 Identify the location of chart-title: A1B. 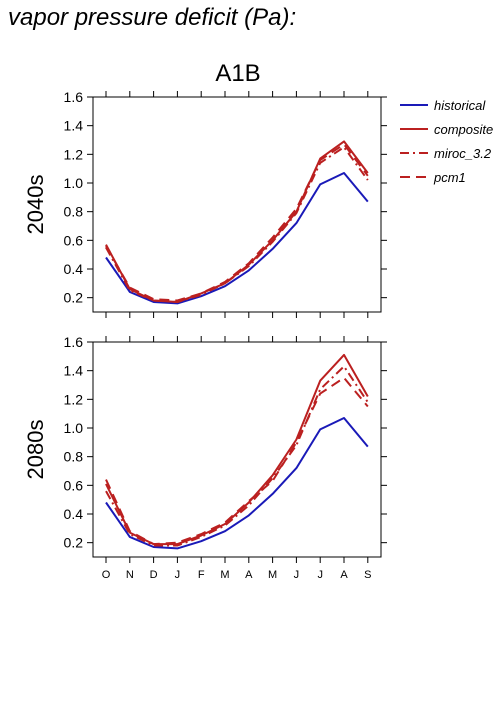
(237, 73).